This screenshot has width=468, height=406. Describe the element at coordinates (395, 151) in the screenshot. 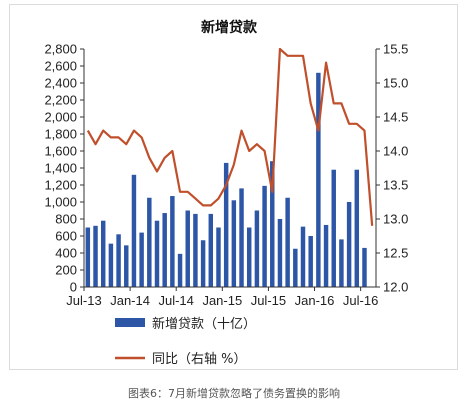

I see `y-right-tick-label: 14.0` at that location.